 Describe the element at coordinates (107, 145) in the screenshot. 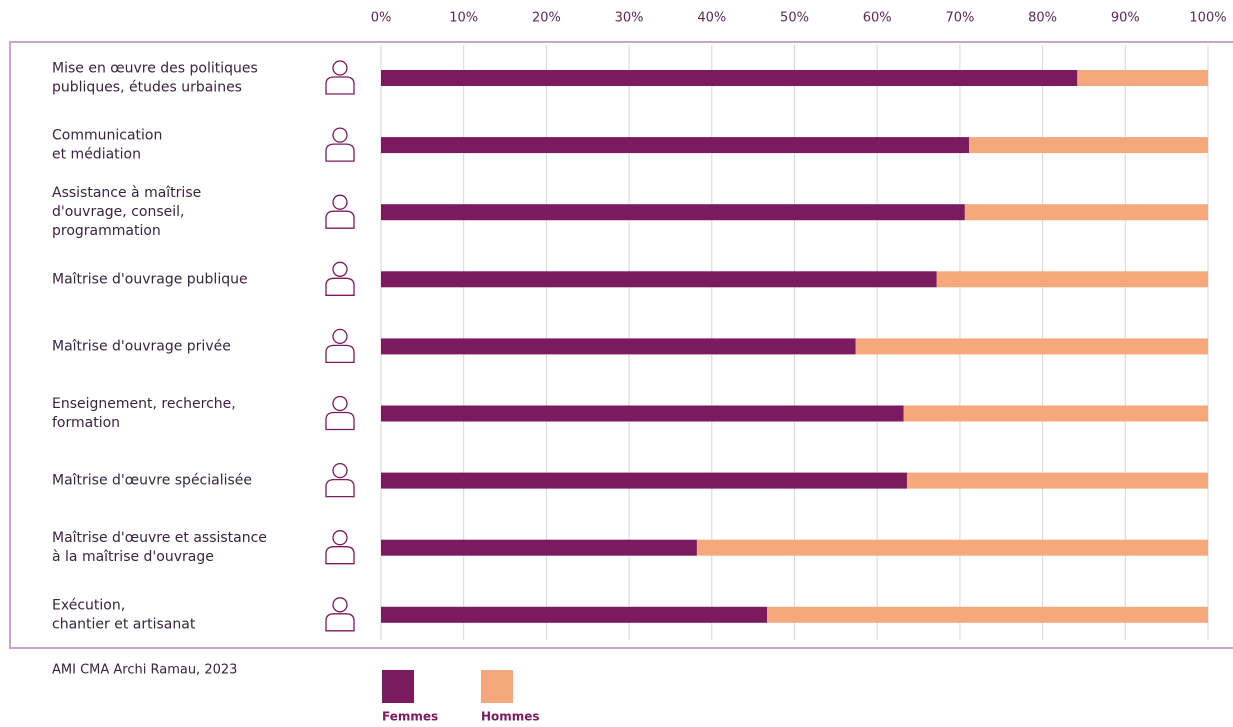

I see `category-label: Communication et médiation` at that location.